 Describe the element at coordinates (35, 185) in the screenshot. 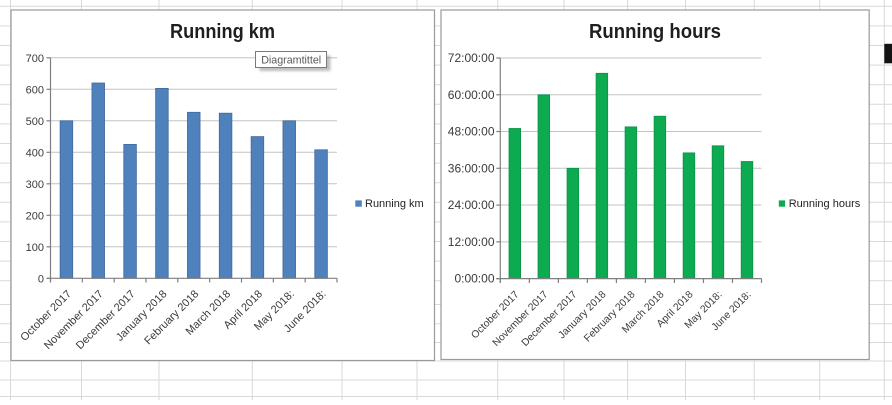

I see `svg-text: 300` at that location.